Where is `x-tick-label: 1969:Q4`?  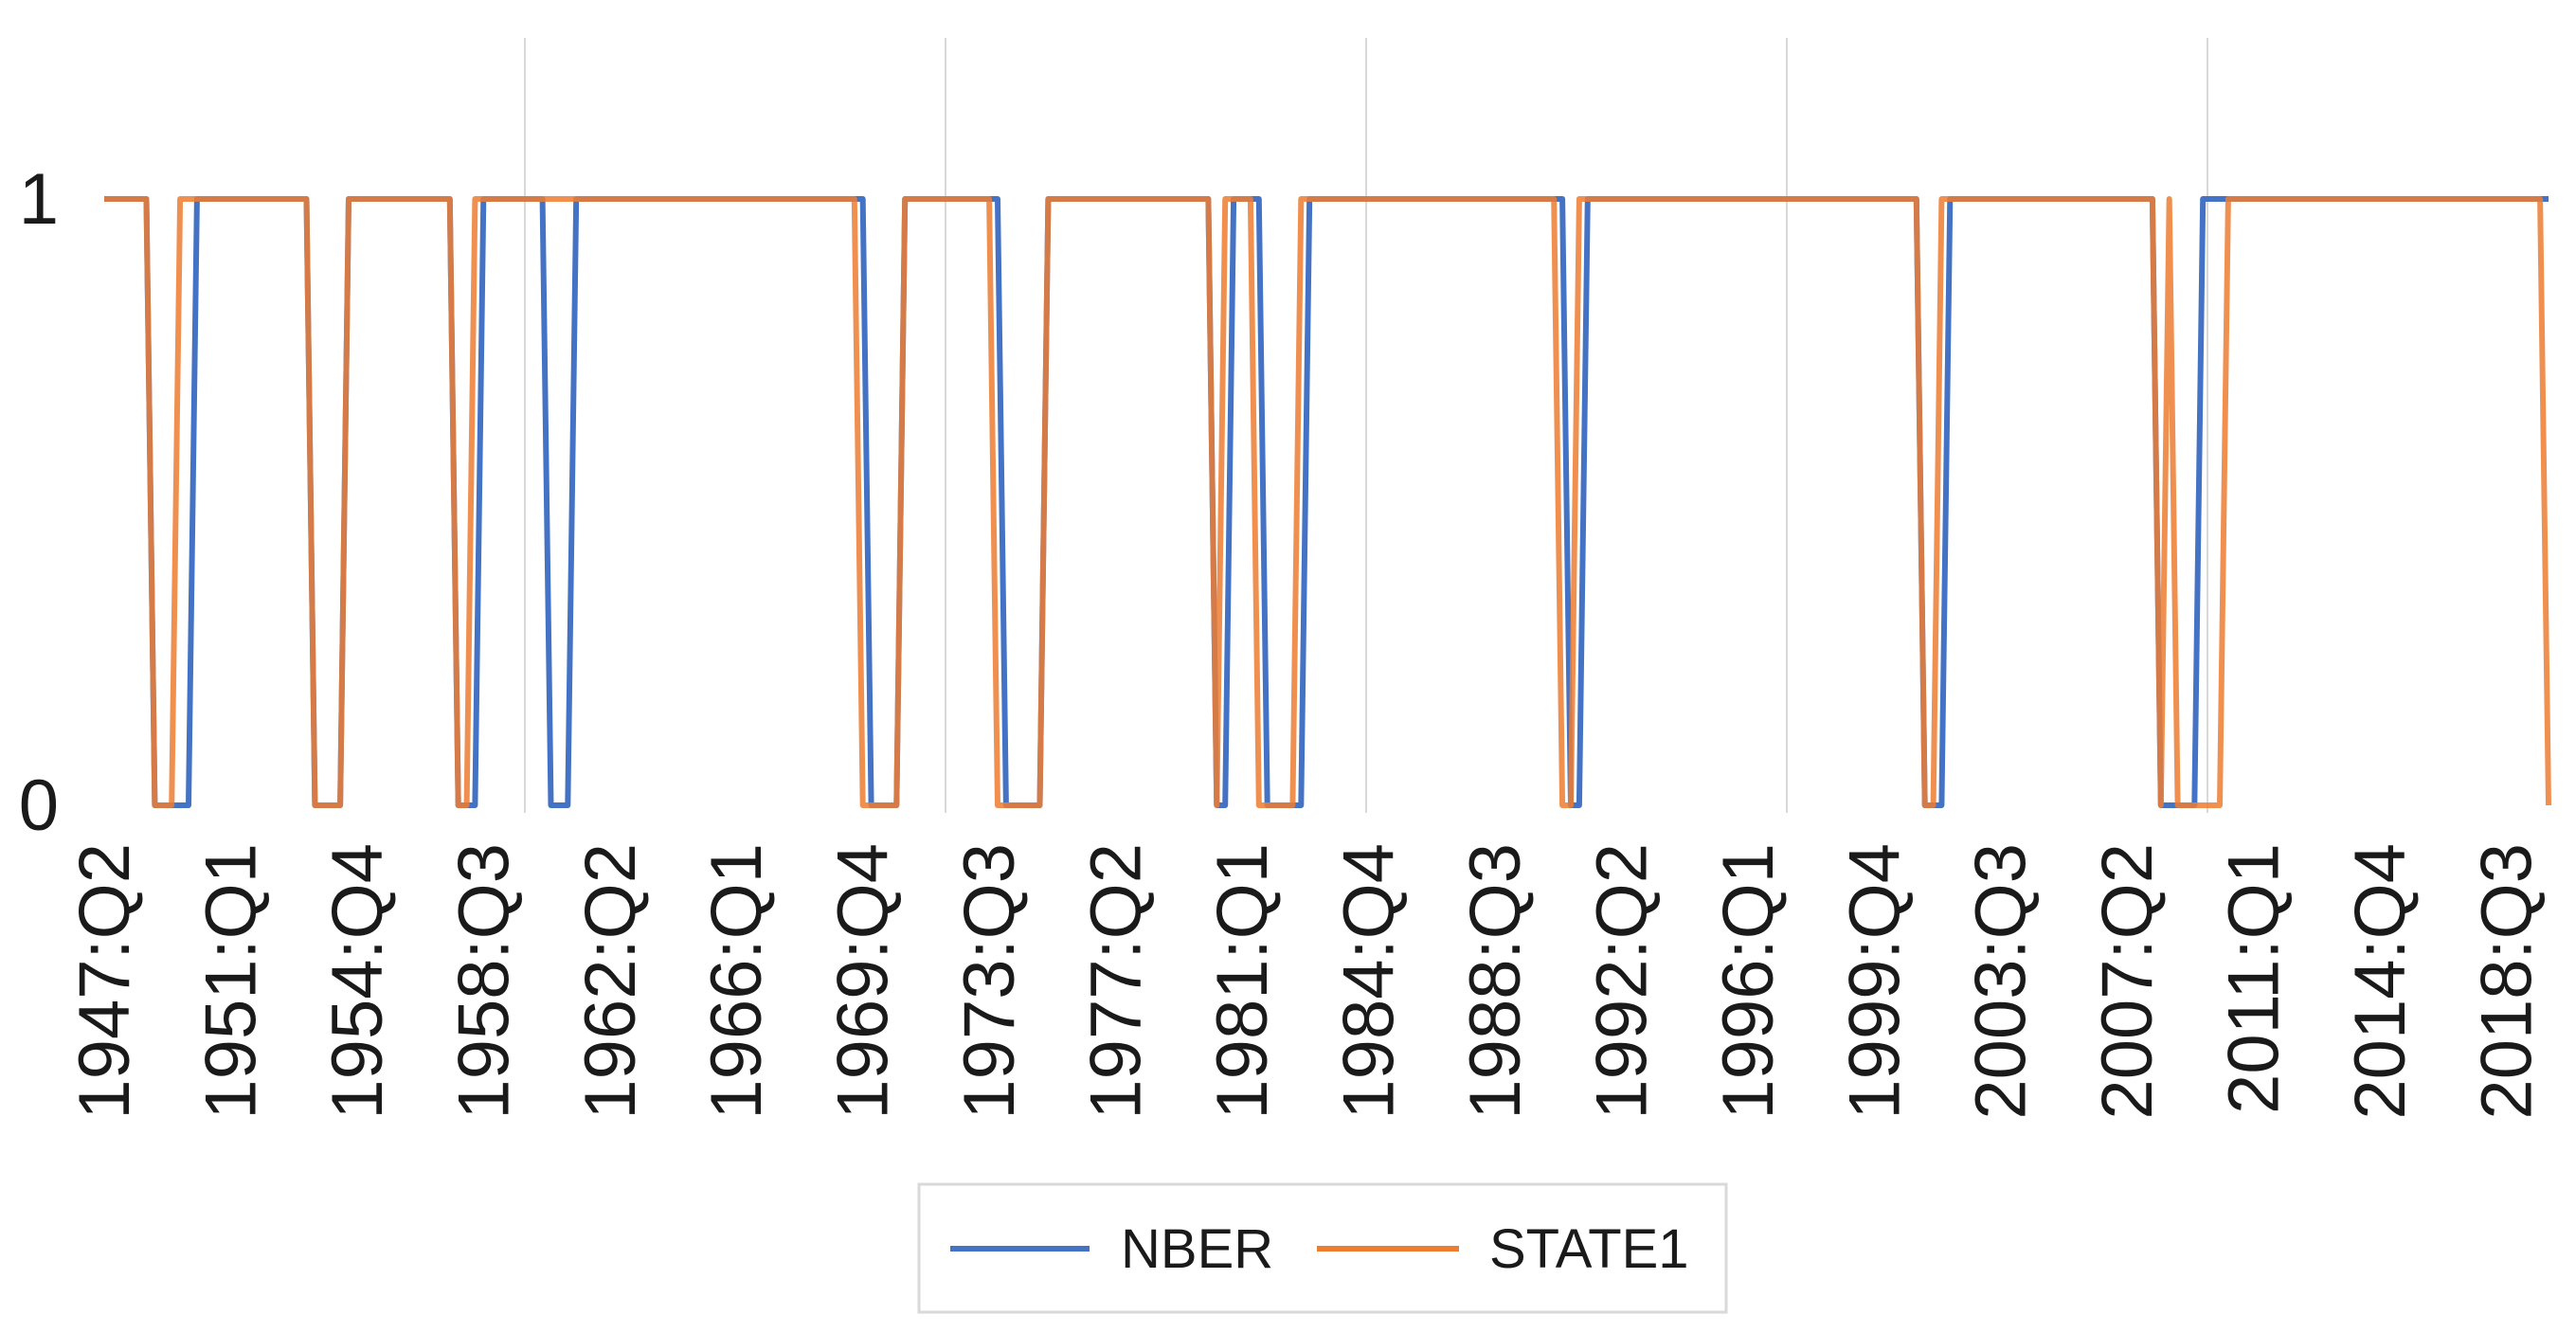
x-tick-label: 1969:Q4 is located at coordinates (863, 981).